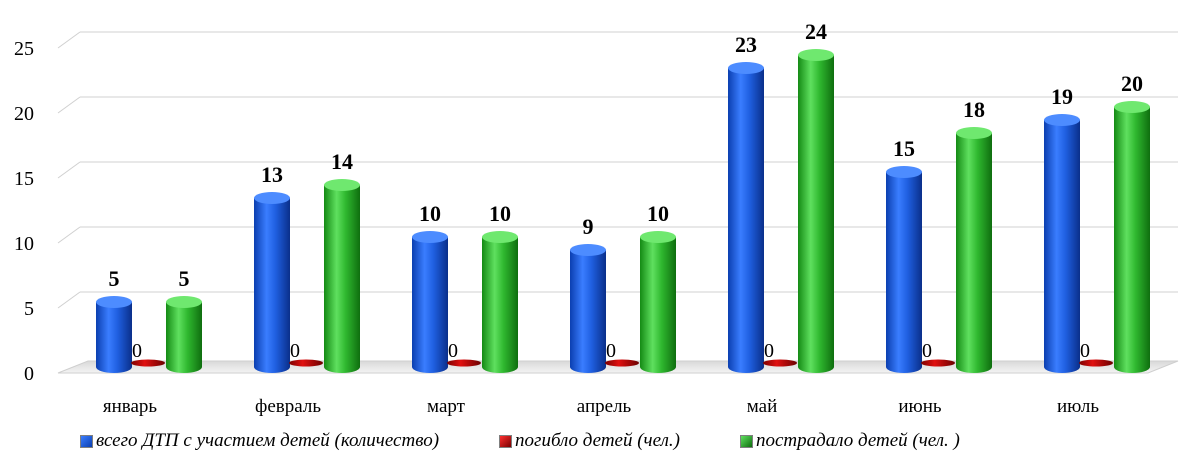 The height and width of the screenshot is (458, 1186). Describe the element at coordinates (24, 114) in the screenshot. I see `y-tick-label: 20` at that location.